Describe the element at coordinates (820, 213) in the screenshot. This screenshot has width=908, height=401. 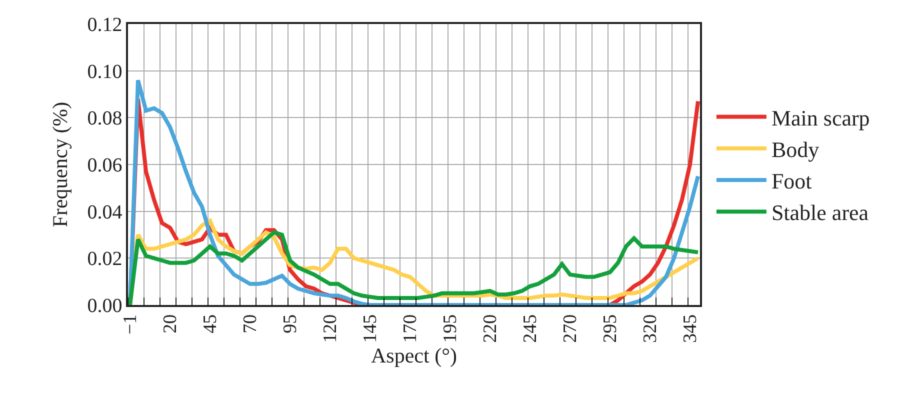
I see `legend-label: Stable area` at that location.